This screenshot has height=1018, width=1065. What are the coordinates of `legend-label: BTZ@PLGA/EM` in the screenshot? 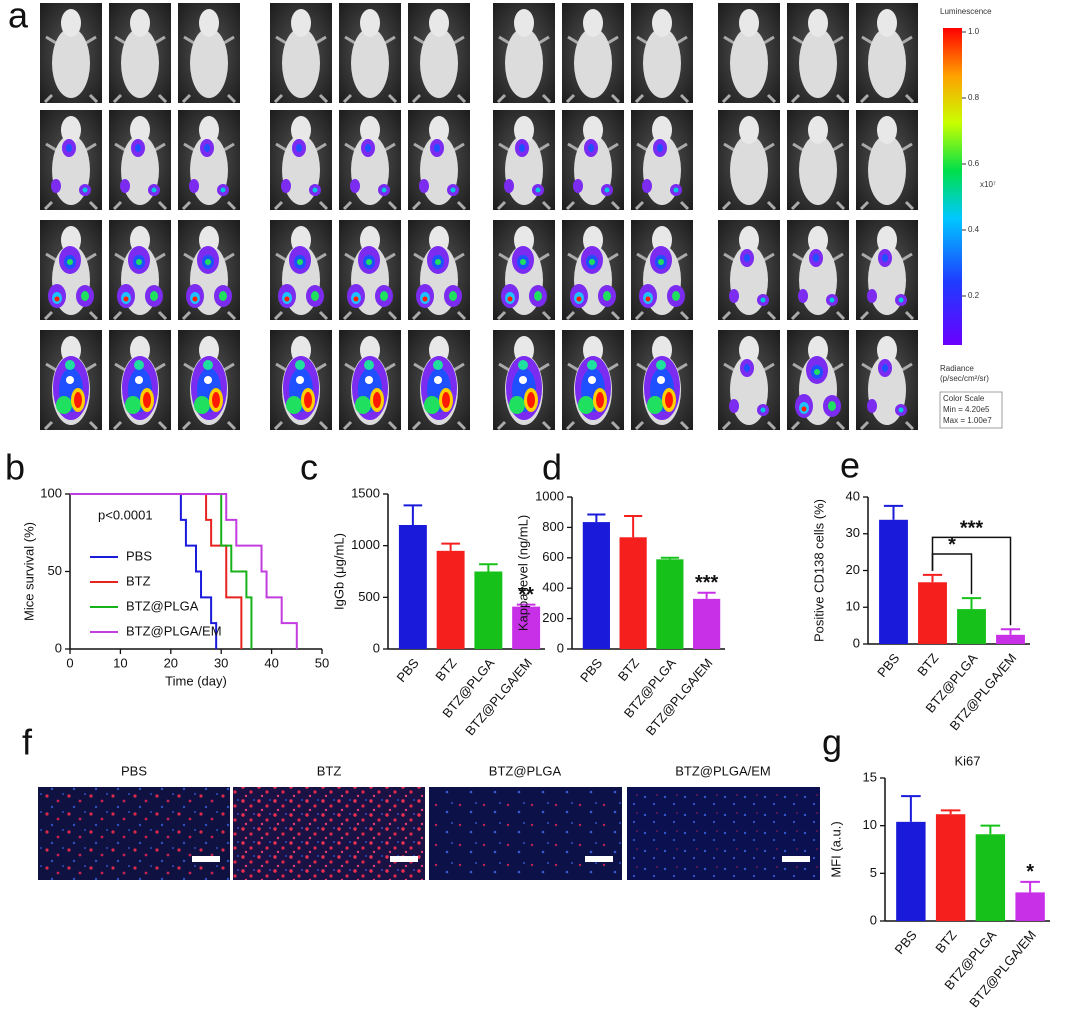 It's located at (174, 630).